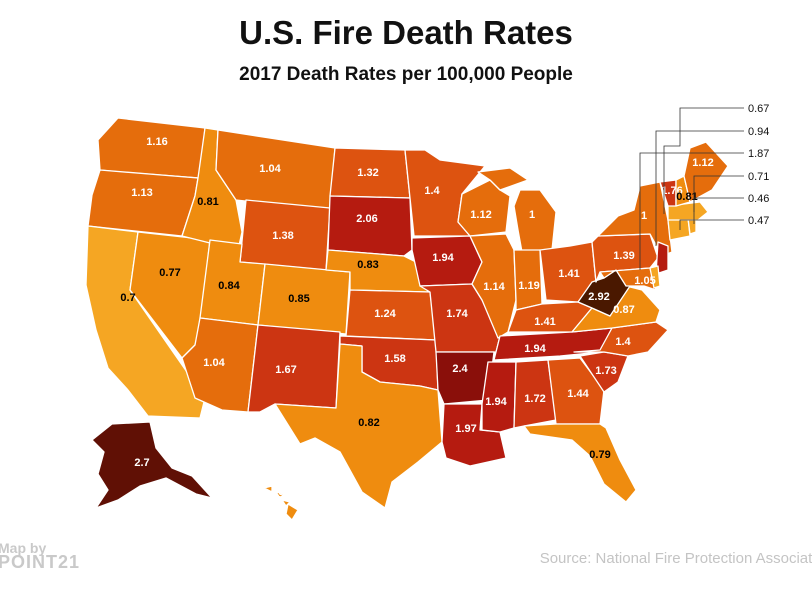  What do you see at coordinates (465, 429) in the screenshot?
I see `label-la: 1.97` at bounding box center [465, 429].